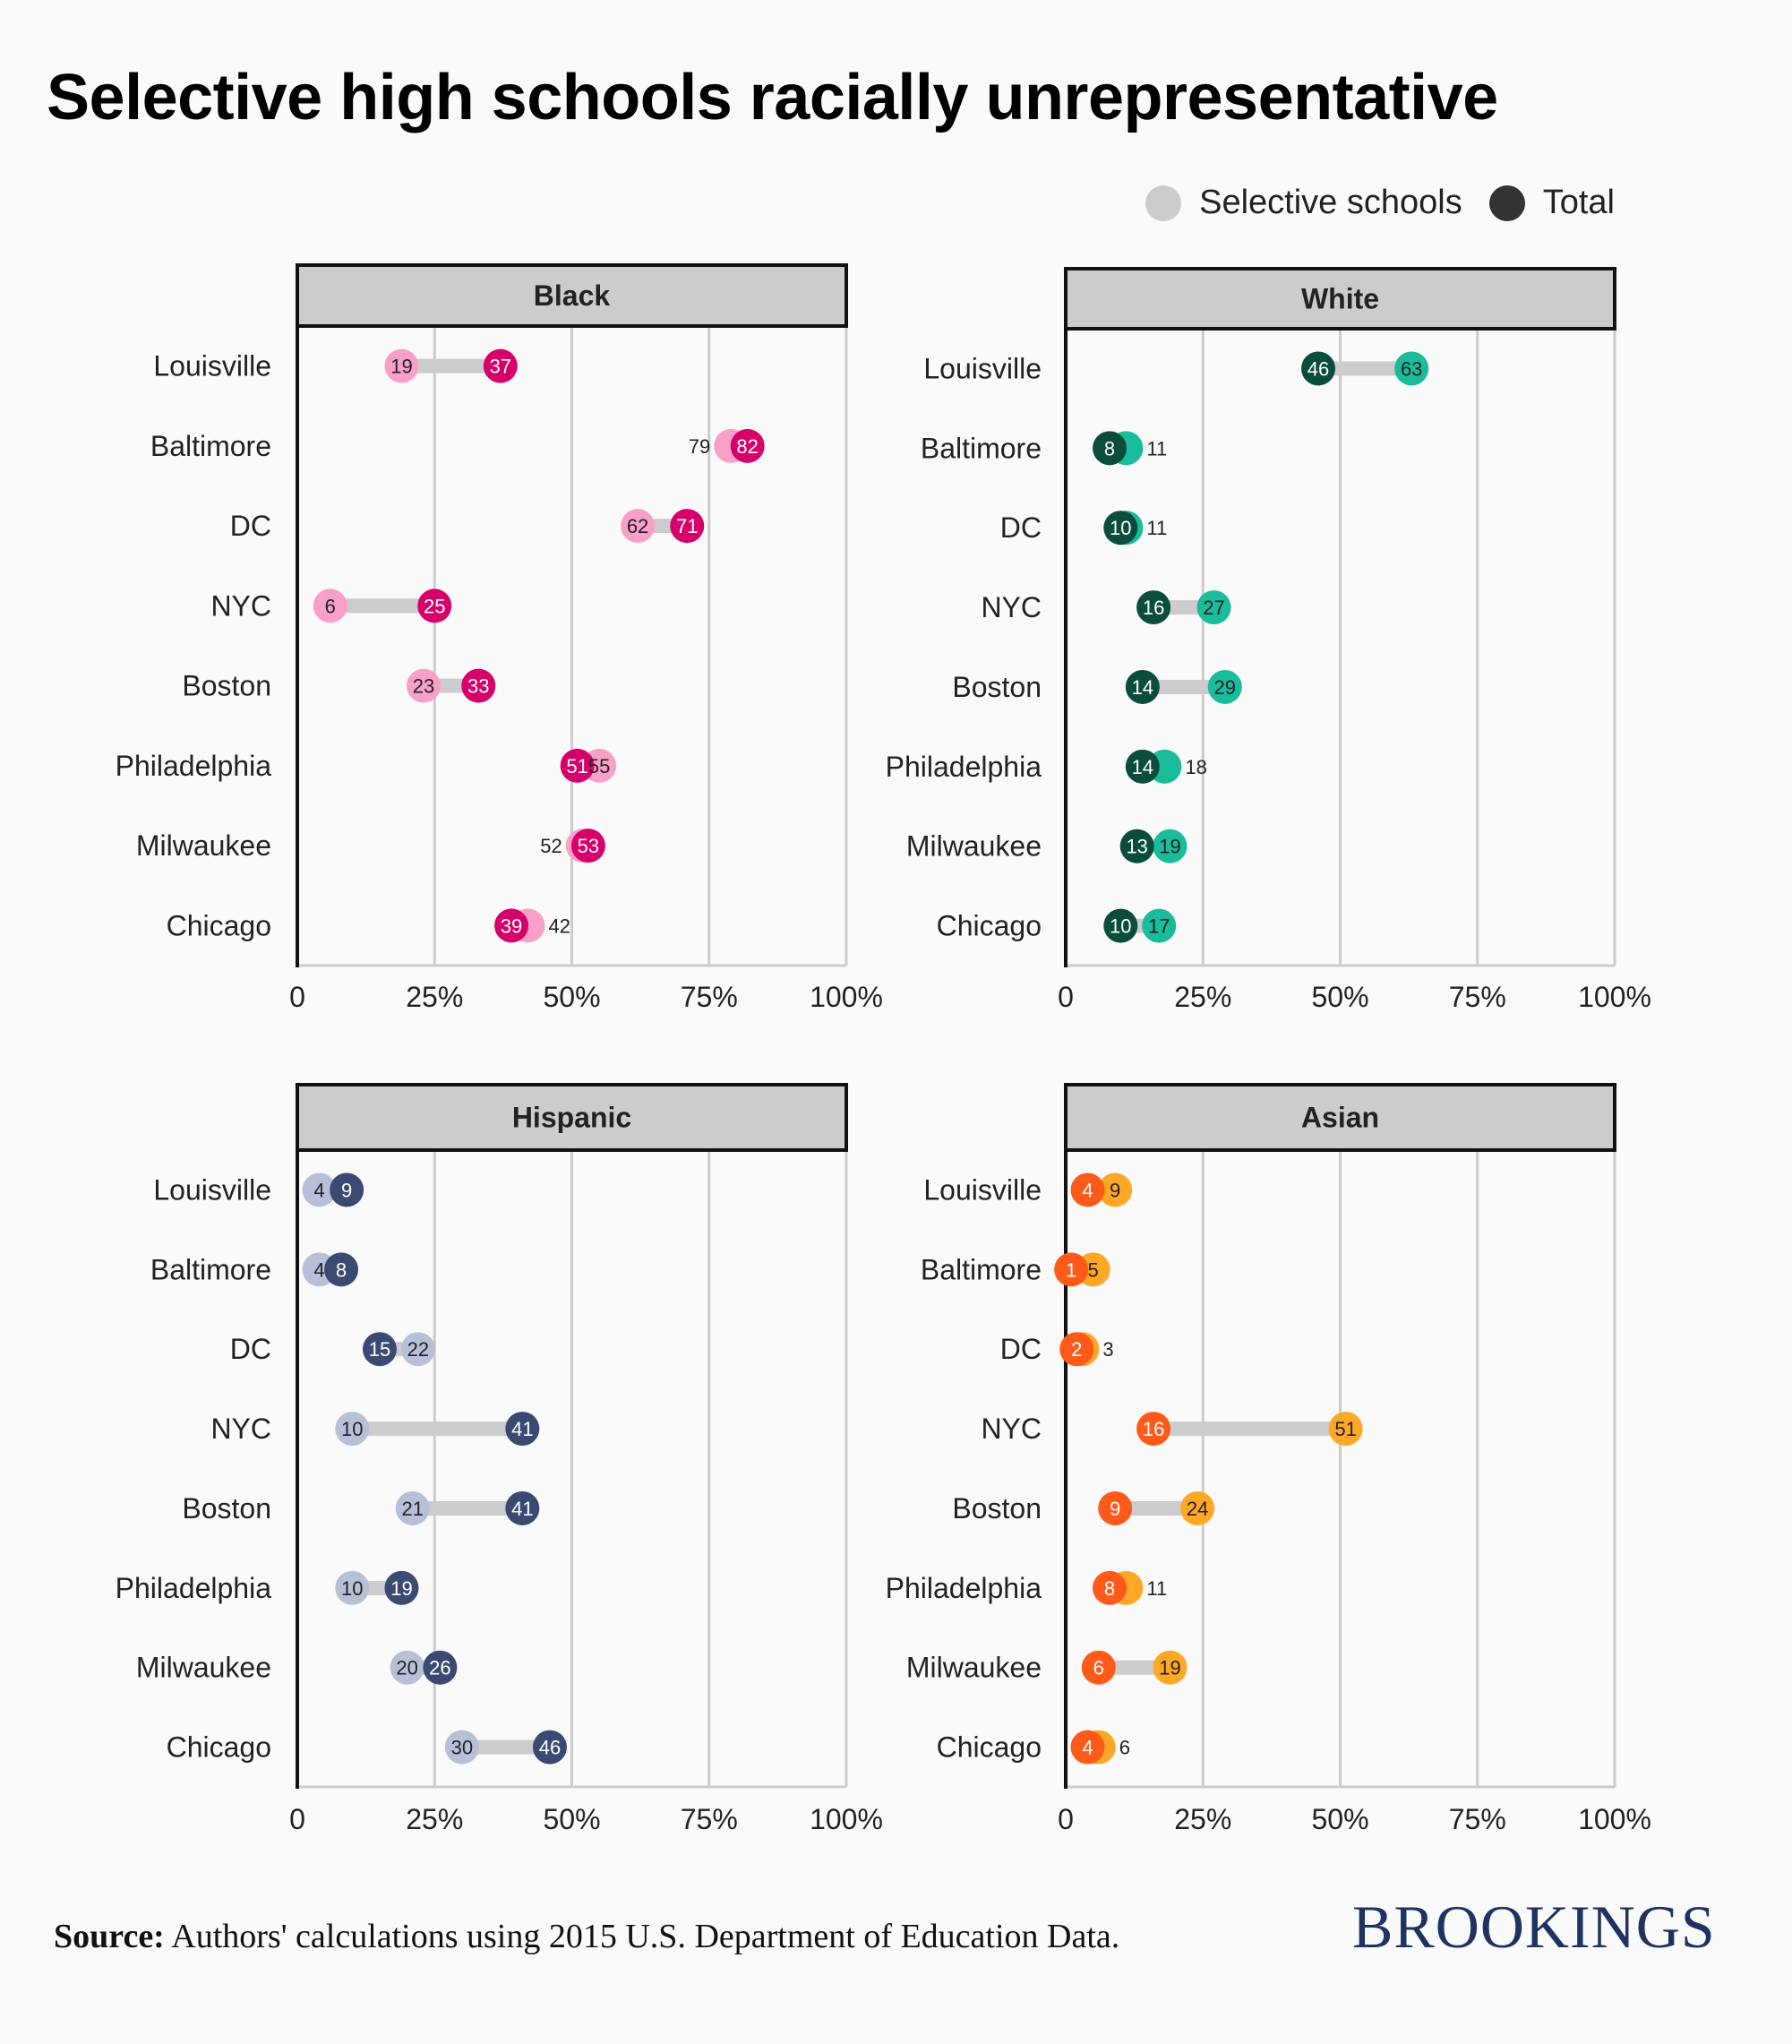 Image resolution: width=1792 pixels, height=2044 pixels. What do you see at coordinates (339, 686) in the screenshot?
I see `row-boston: Boston 23 33` at bounding box center [339, 686].